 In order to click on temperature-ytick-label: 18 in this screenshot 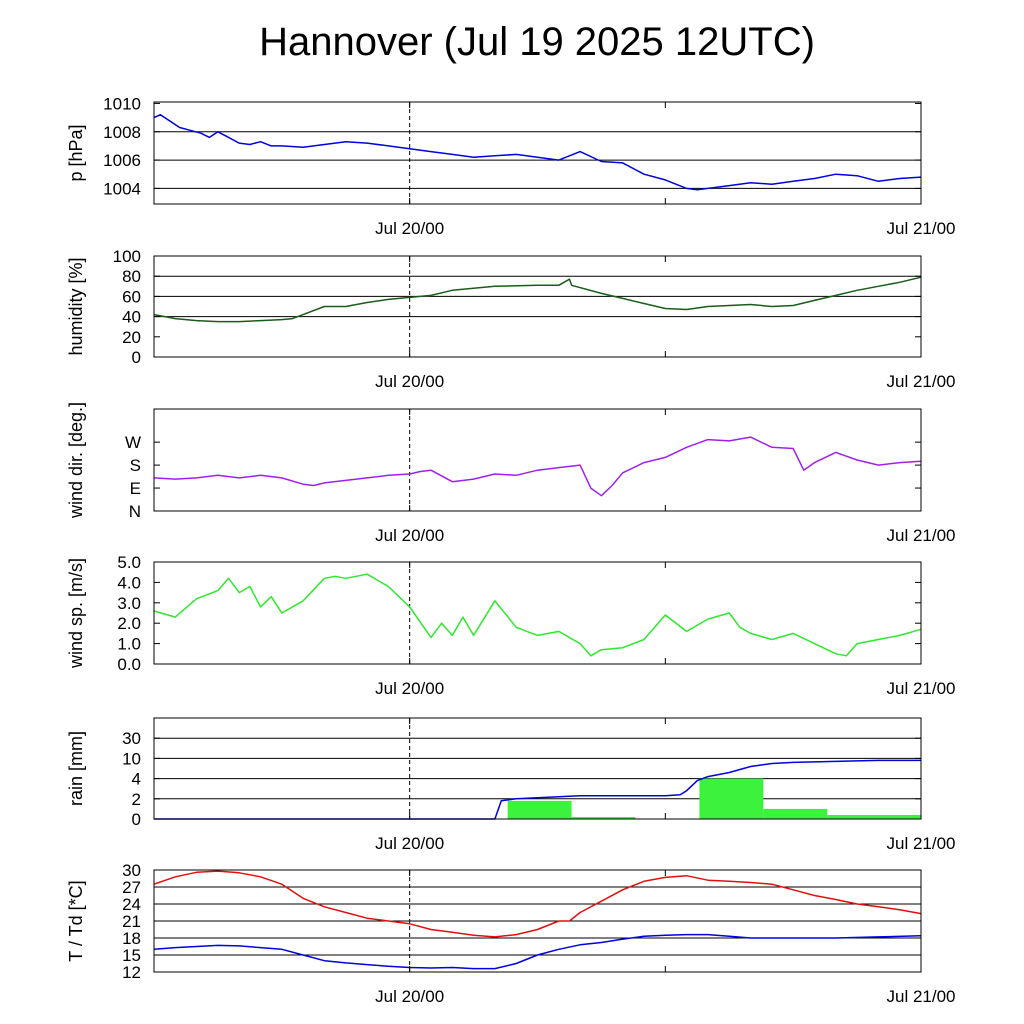, I will do `click(131, 938)`.